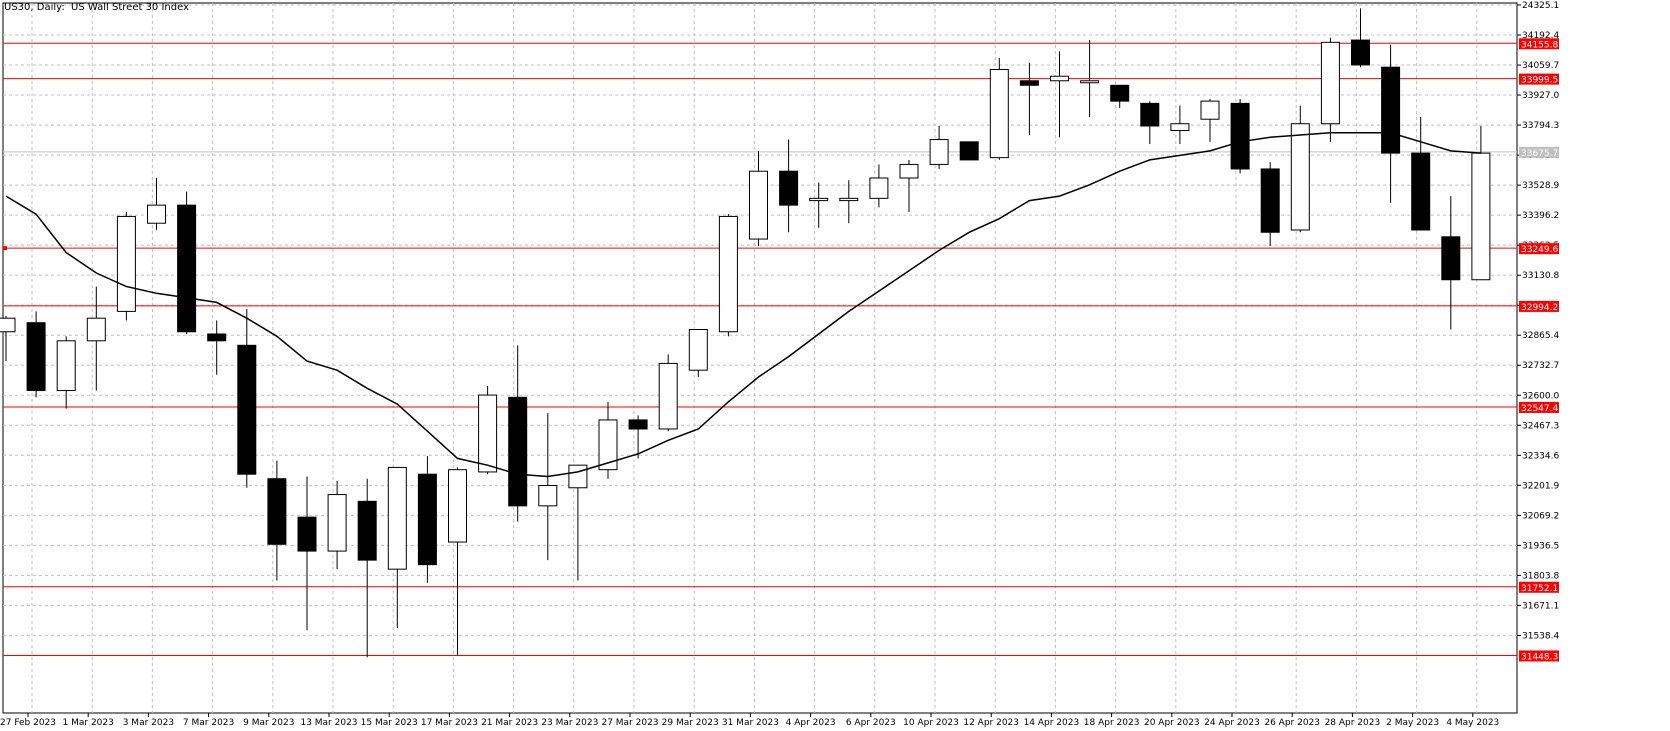 The width and height of the screenshot is (1670, 731). I want to click on x-tick-label: 7 Mar 2023, so click(208, 723).